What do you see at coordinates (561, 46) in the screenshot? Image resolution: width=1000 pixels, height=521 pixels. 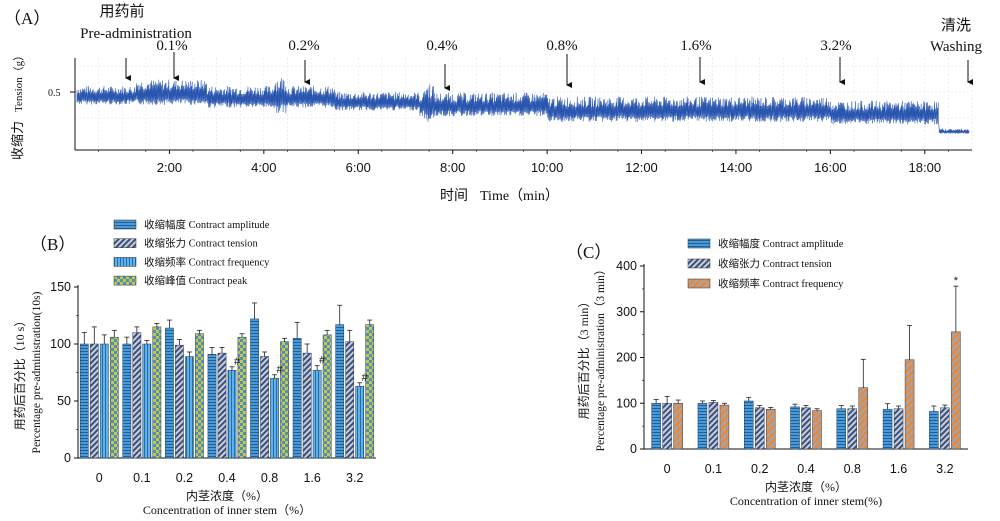 I see `annotation-label: 0.8%` at bounding box center [561, 46].